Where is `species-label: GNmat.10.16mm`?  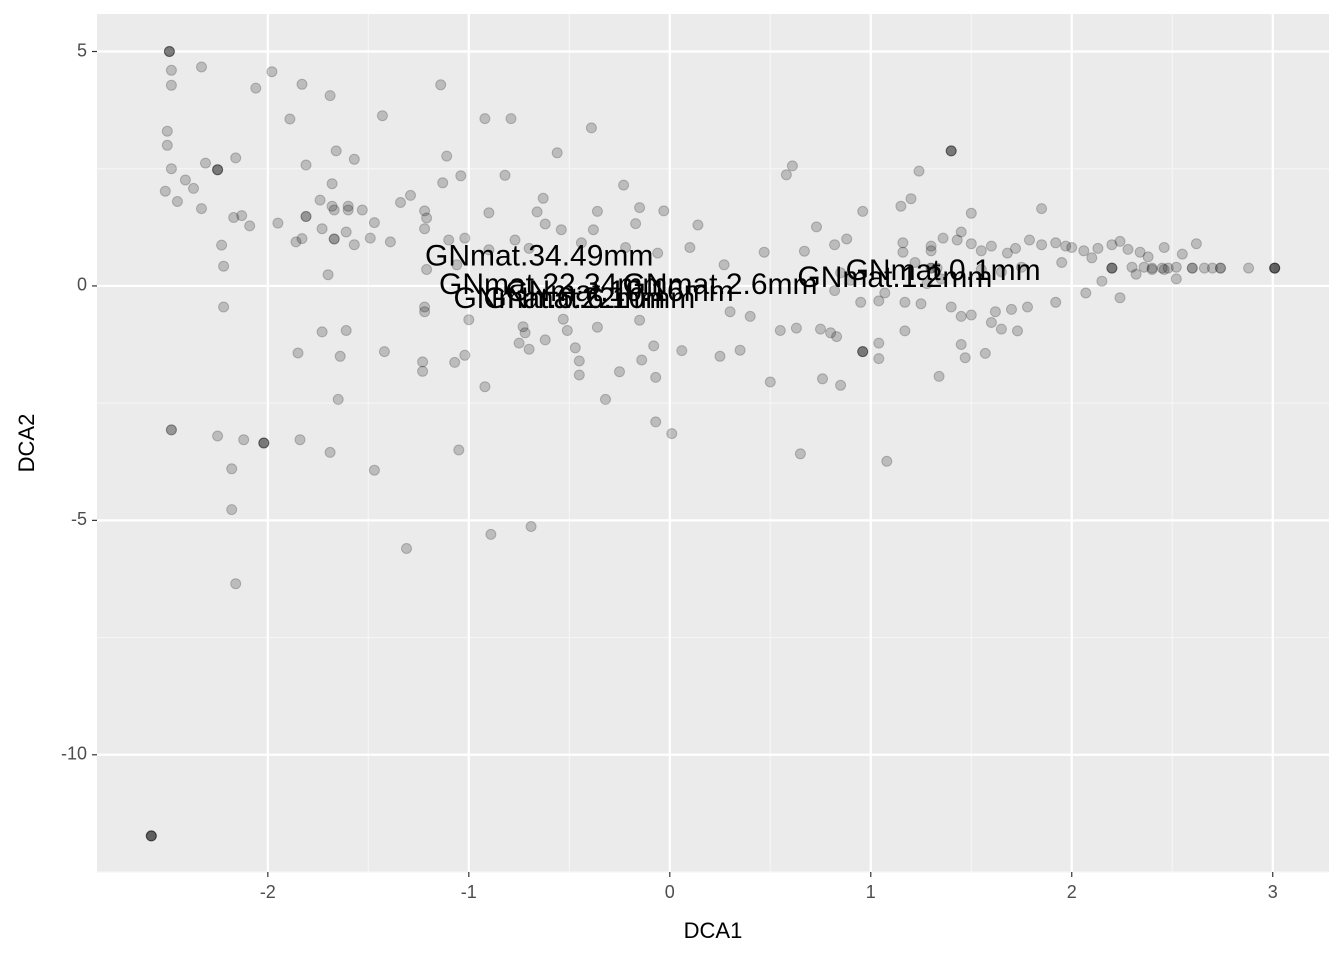
species-label: GNmat.10.16mm is located at coordinates (619, 291).